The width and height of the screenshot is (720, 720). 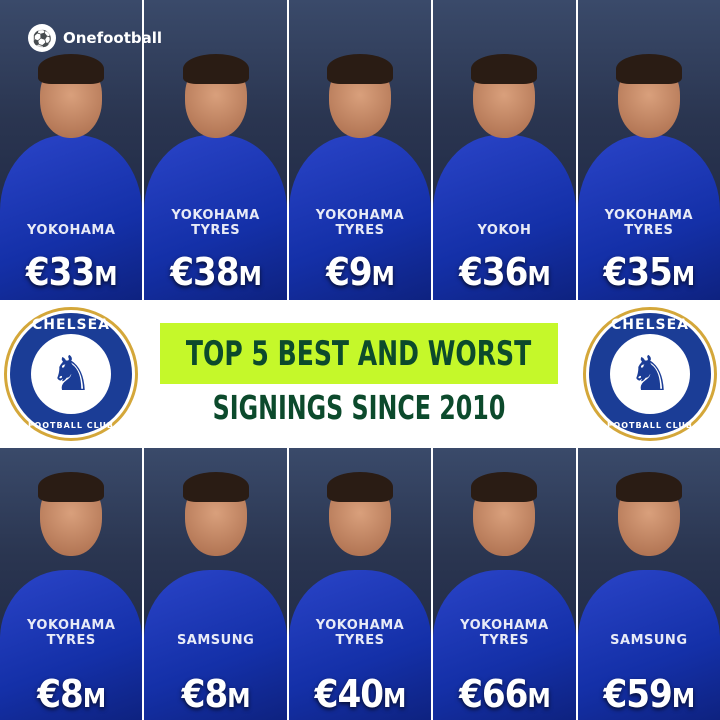 I want to click on shirt-sponsor: YOKOH, so click(x=504, y=230).